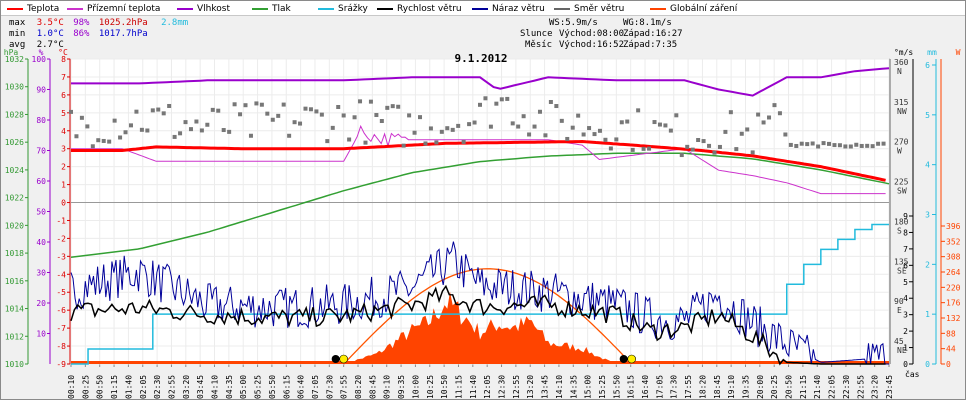  What do you see at coordinates (899, 151) in the screenshot?
I see `axis-dir-compass: W` at bounding box center [899, 151].